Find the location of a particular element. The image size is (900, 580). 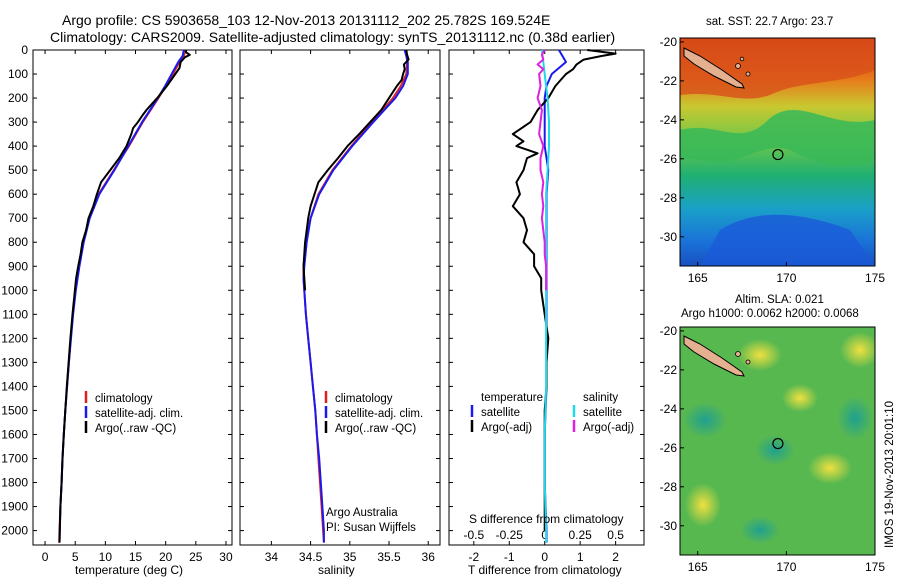

sst-argo-marker is located at coordinates (778, 154).